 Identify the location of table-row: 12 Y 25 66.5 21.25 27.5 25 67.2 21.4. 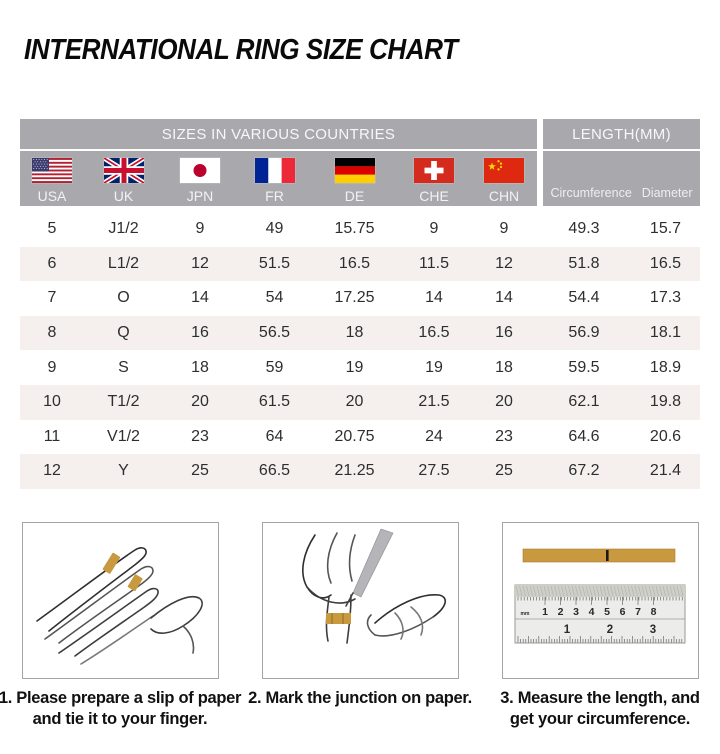
(360, 471).